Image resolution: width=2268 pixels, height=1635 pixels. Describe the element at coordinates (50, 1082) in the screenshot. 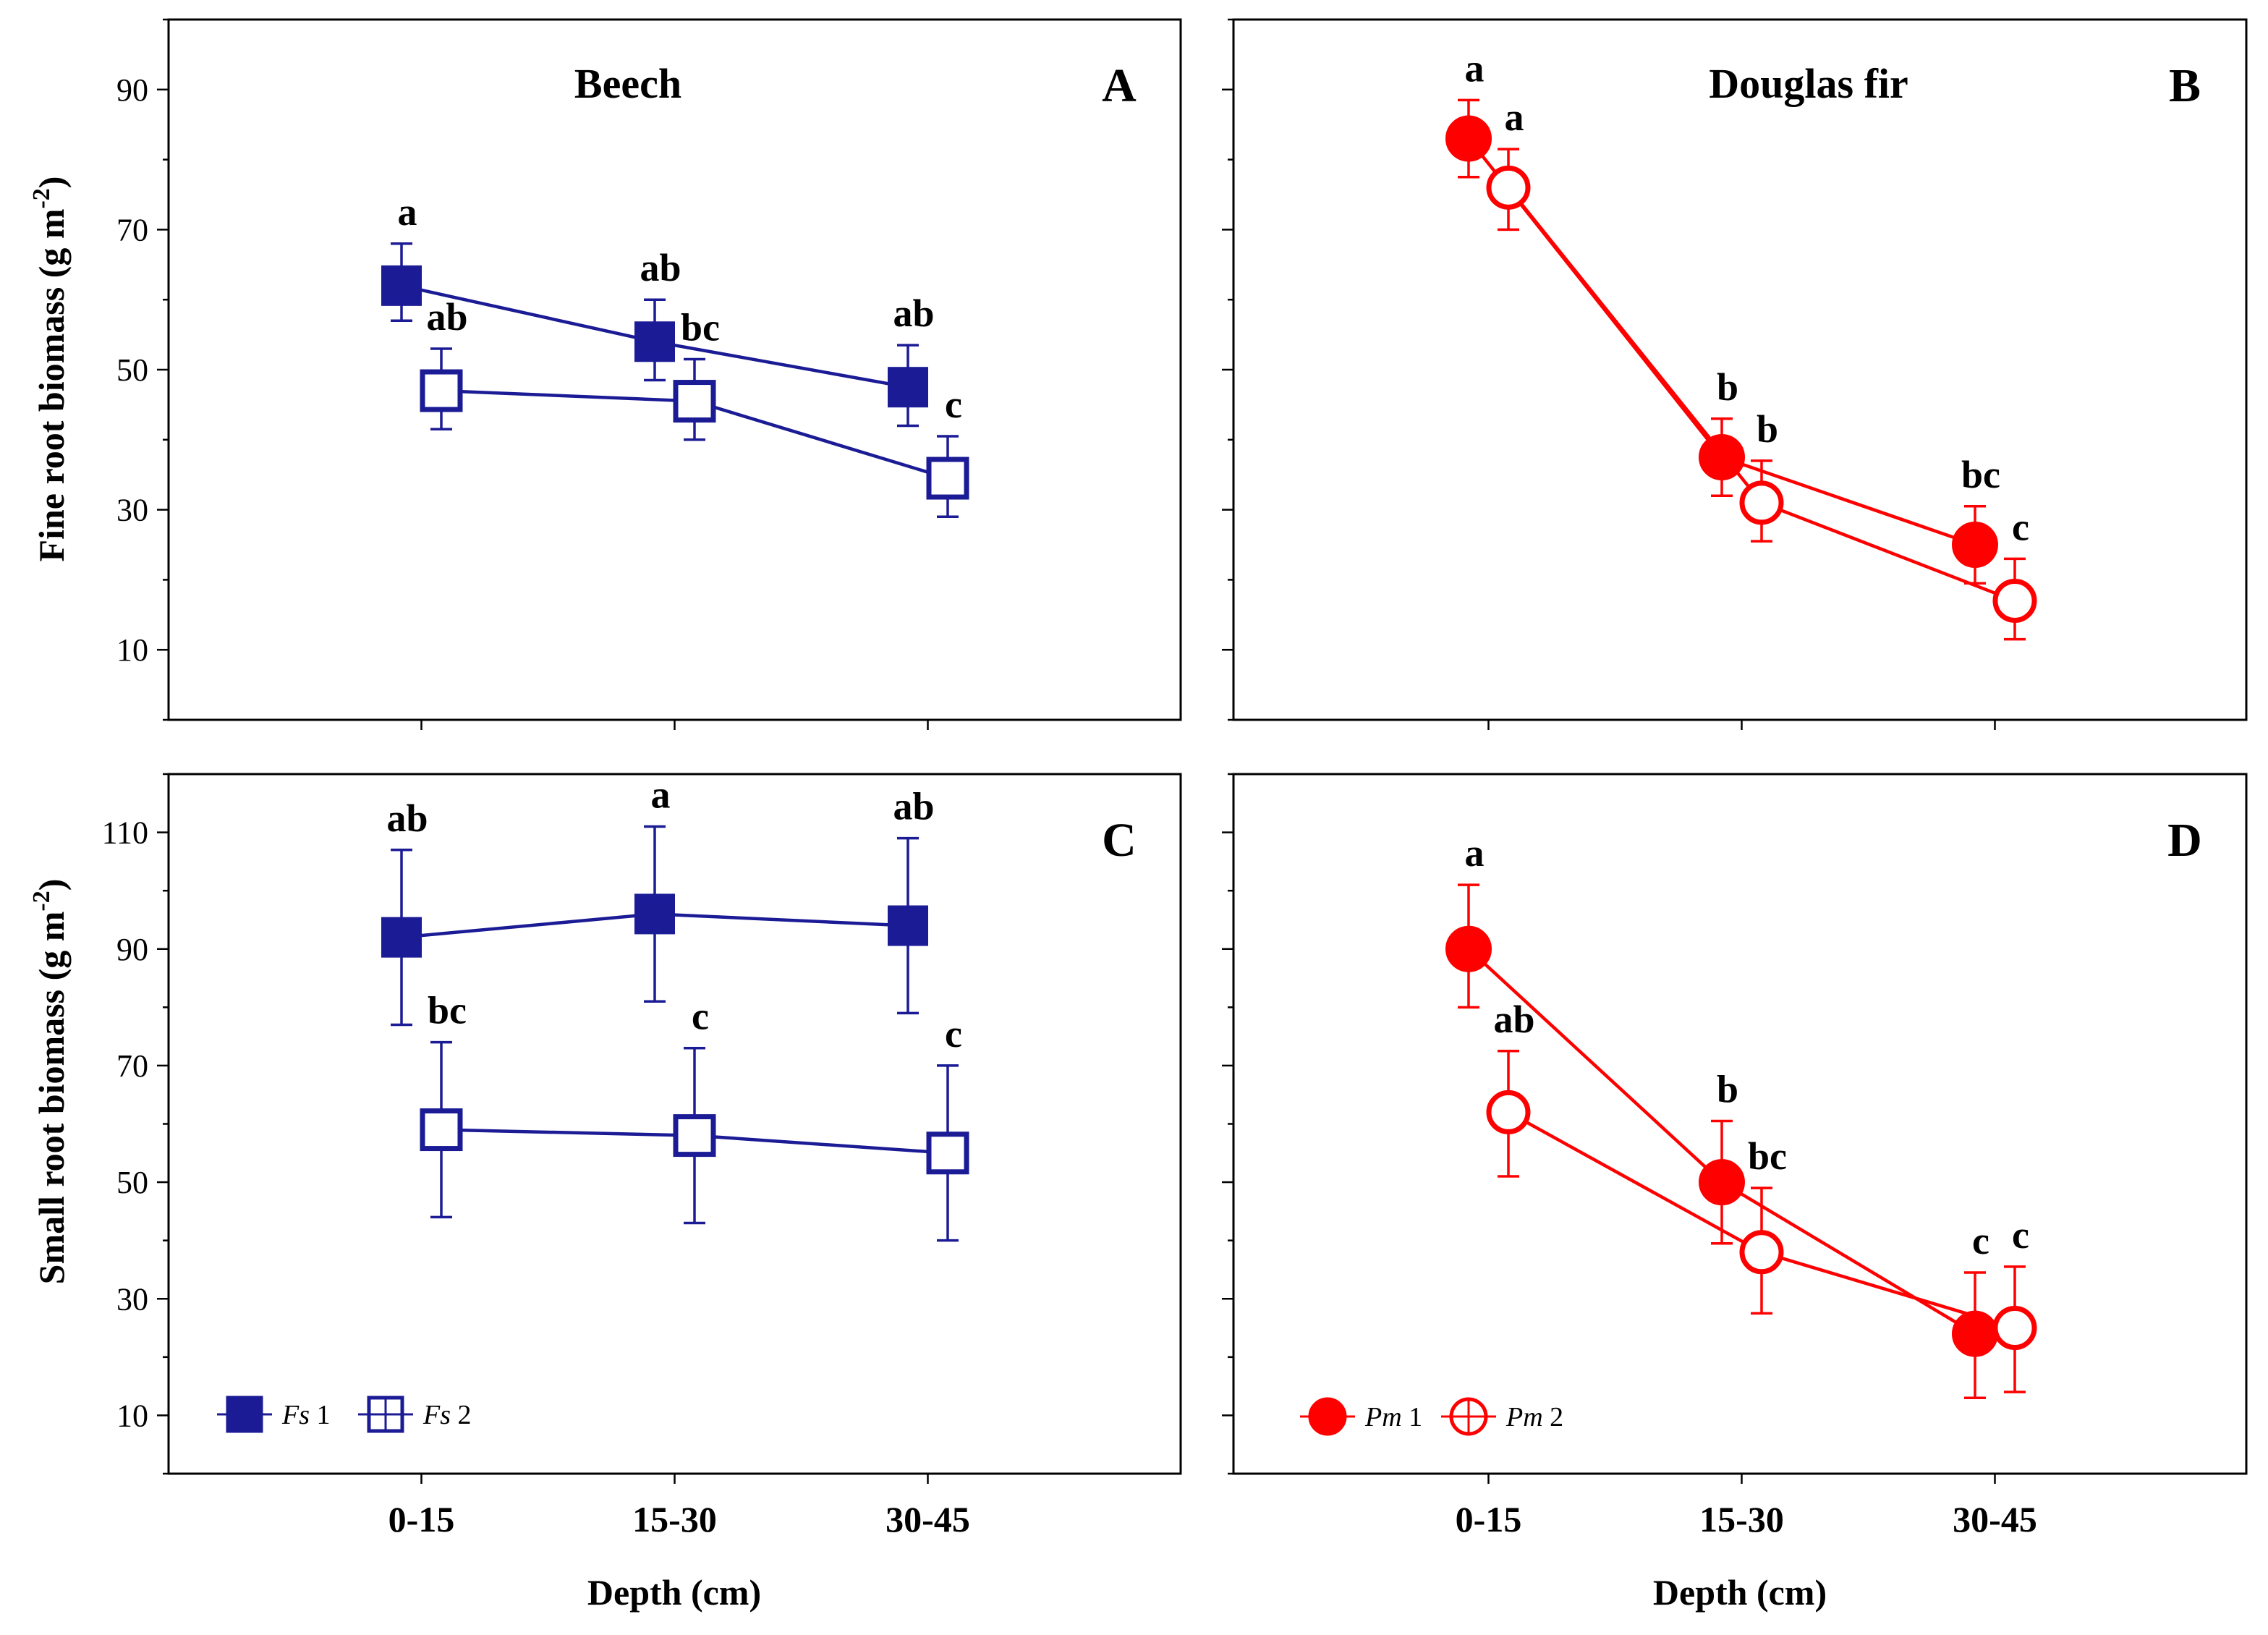

I see `y-axis-title-small-root: Small root biomass (g m-2)` at that location.